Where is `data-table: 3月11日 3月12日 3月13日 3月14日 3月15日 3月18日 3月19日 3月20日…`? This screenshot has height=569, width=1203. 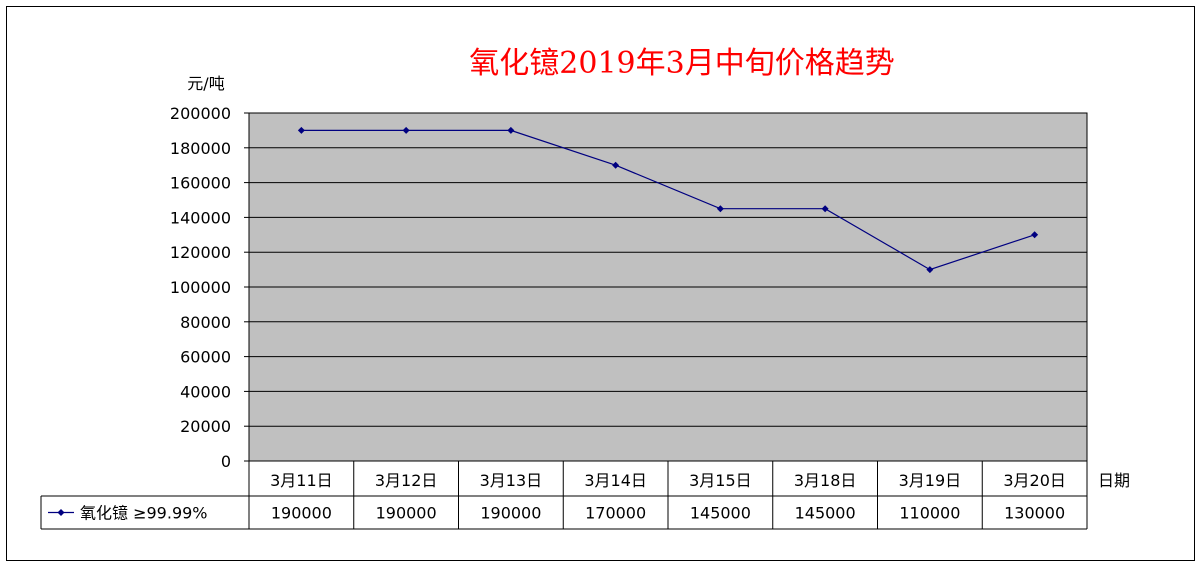 data-table: 3月11日 3月12日 3月13日 3月14日 3月15日 3月18日 3月19日 3月20日… is located at coordinates (564, 495).